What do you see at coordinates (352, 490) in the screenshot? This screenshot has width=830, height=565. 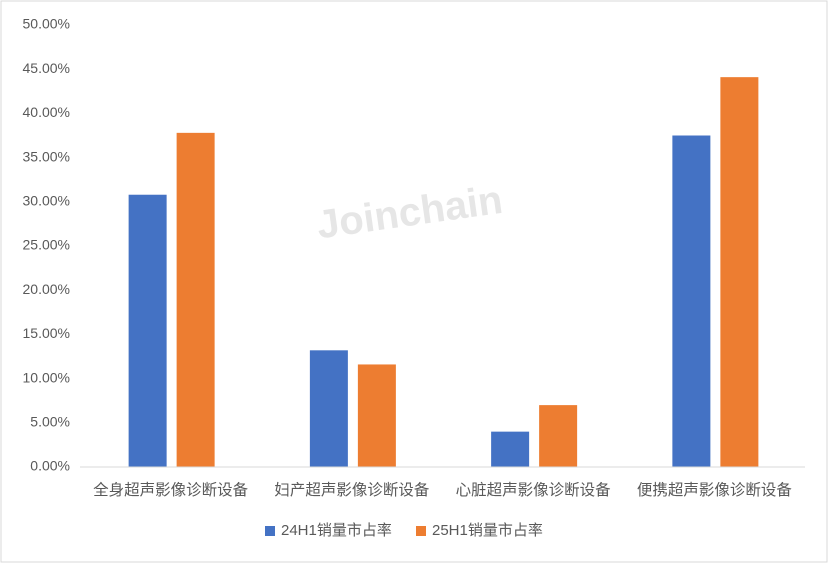 I see `x-tick-label: 妇产超声影像诊断设备` at bounding box center [352, 490].